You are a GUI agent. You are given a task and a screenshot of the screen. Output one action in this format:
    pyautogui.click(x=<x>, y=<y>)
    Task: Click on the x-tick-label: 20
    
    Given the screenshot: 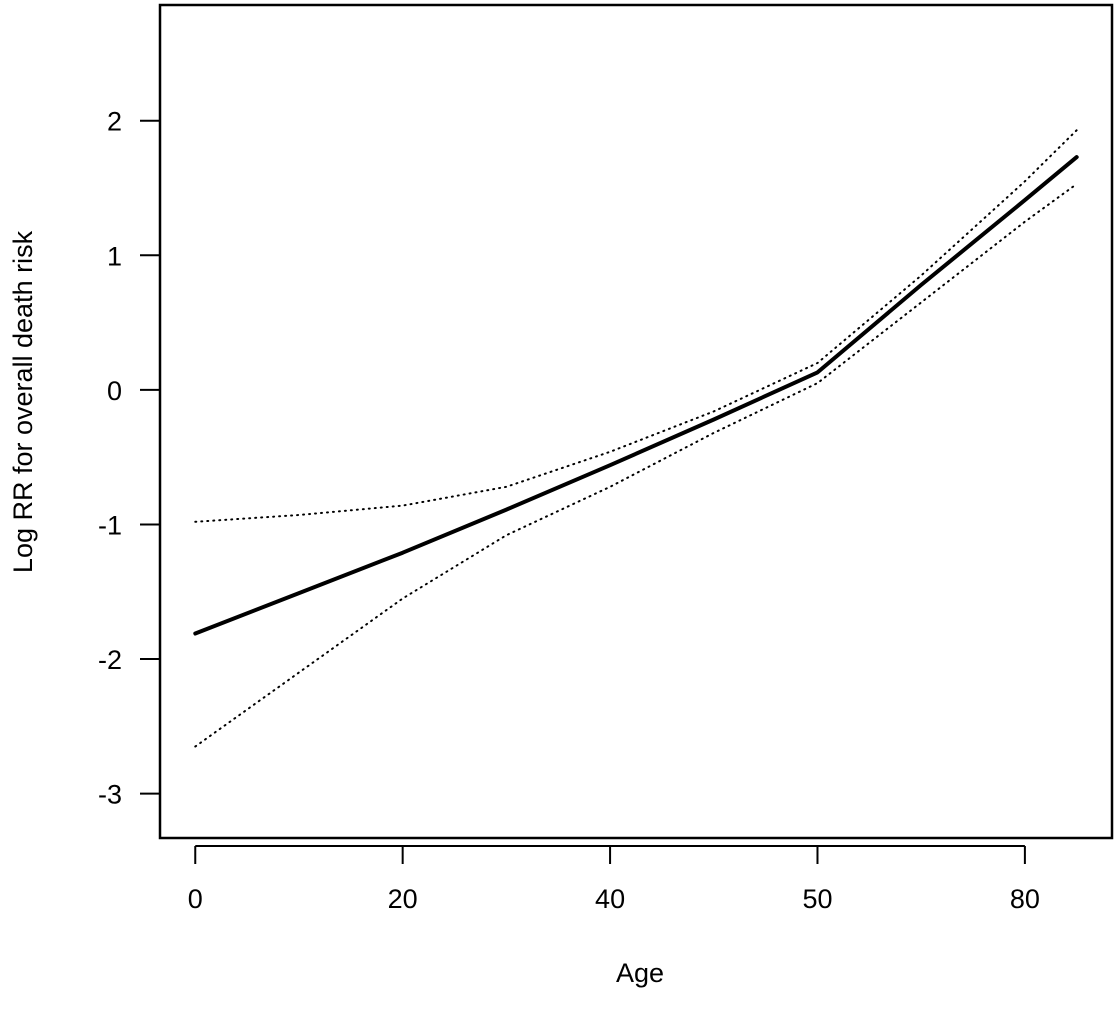 What is the action you would take?
    pyautogui.click(x=403, y=899)
    